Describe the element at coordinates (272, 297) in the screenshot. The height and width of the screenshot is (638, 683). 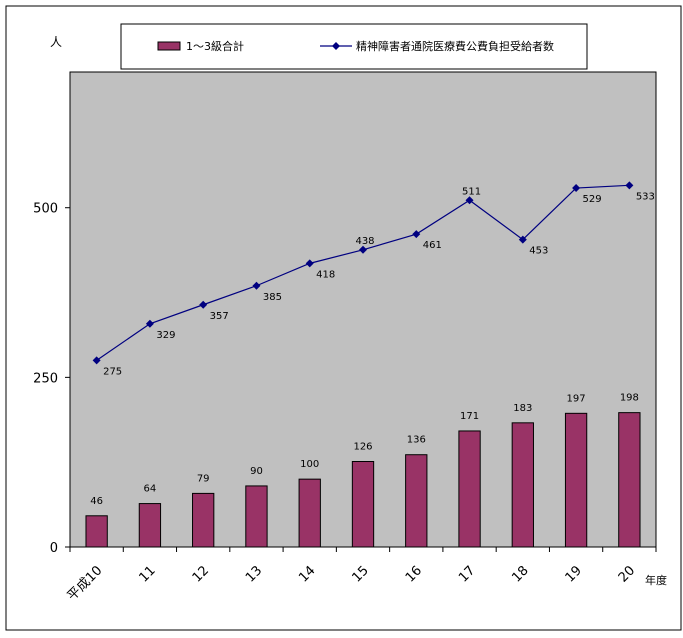
I see `line-data-label: 385` at that location.